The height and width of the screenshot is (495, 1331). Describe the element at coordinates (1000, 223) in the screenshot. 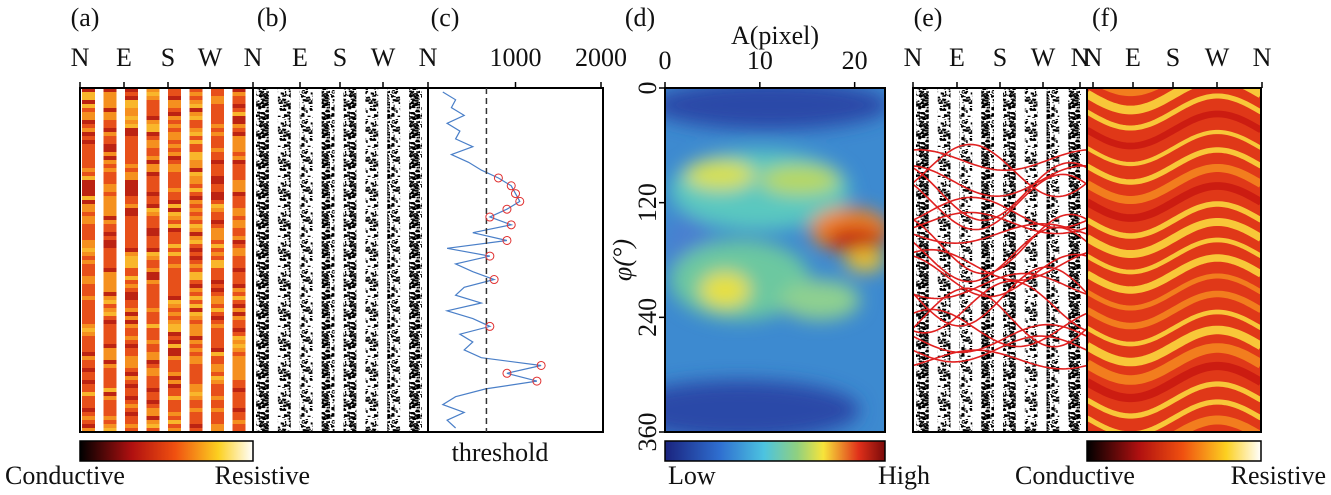

I see `sinusoid` at that location.